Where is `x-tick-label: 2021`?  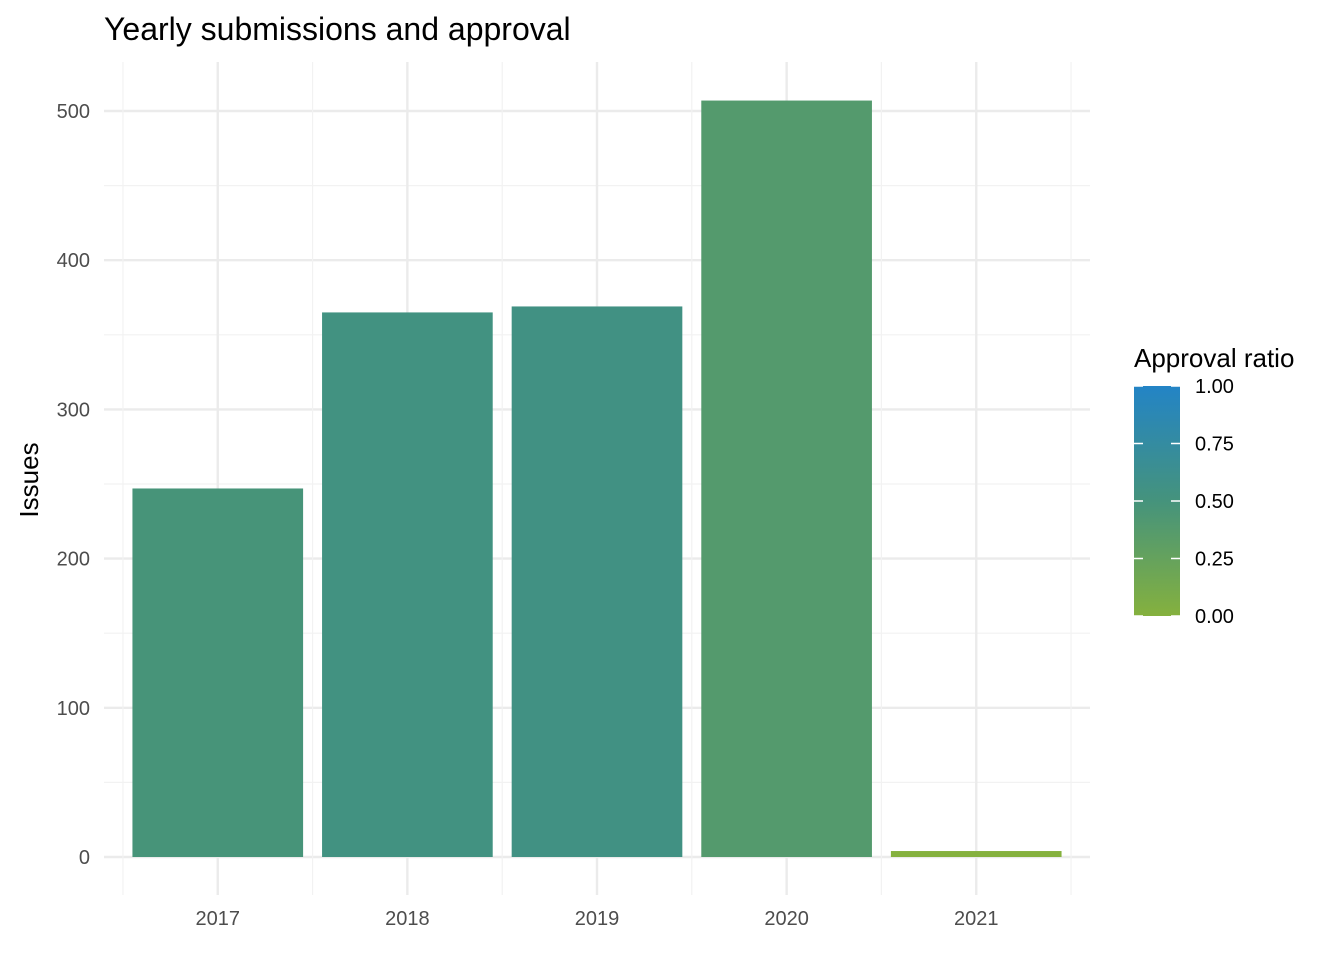
x-tick-label: 2021 is located at coordinates (976, 919).